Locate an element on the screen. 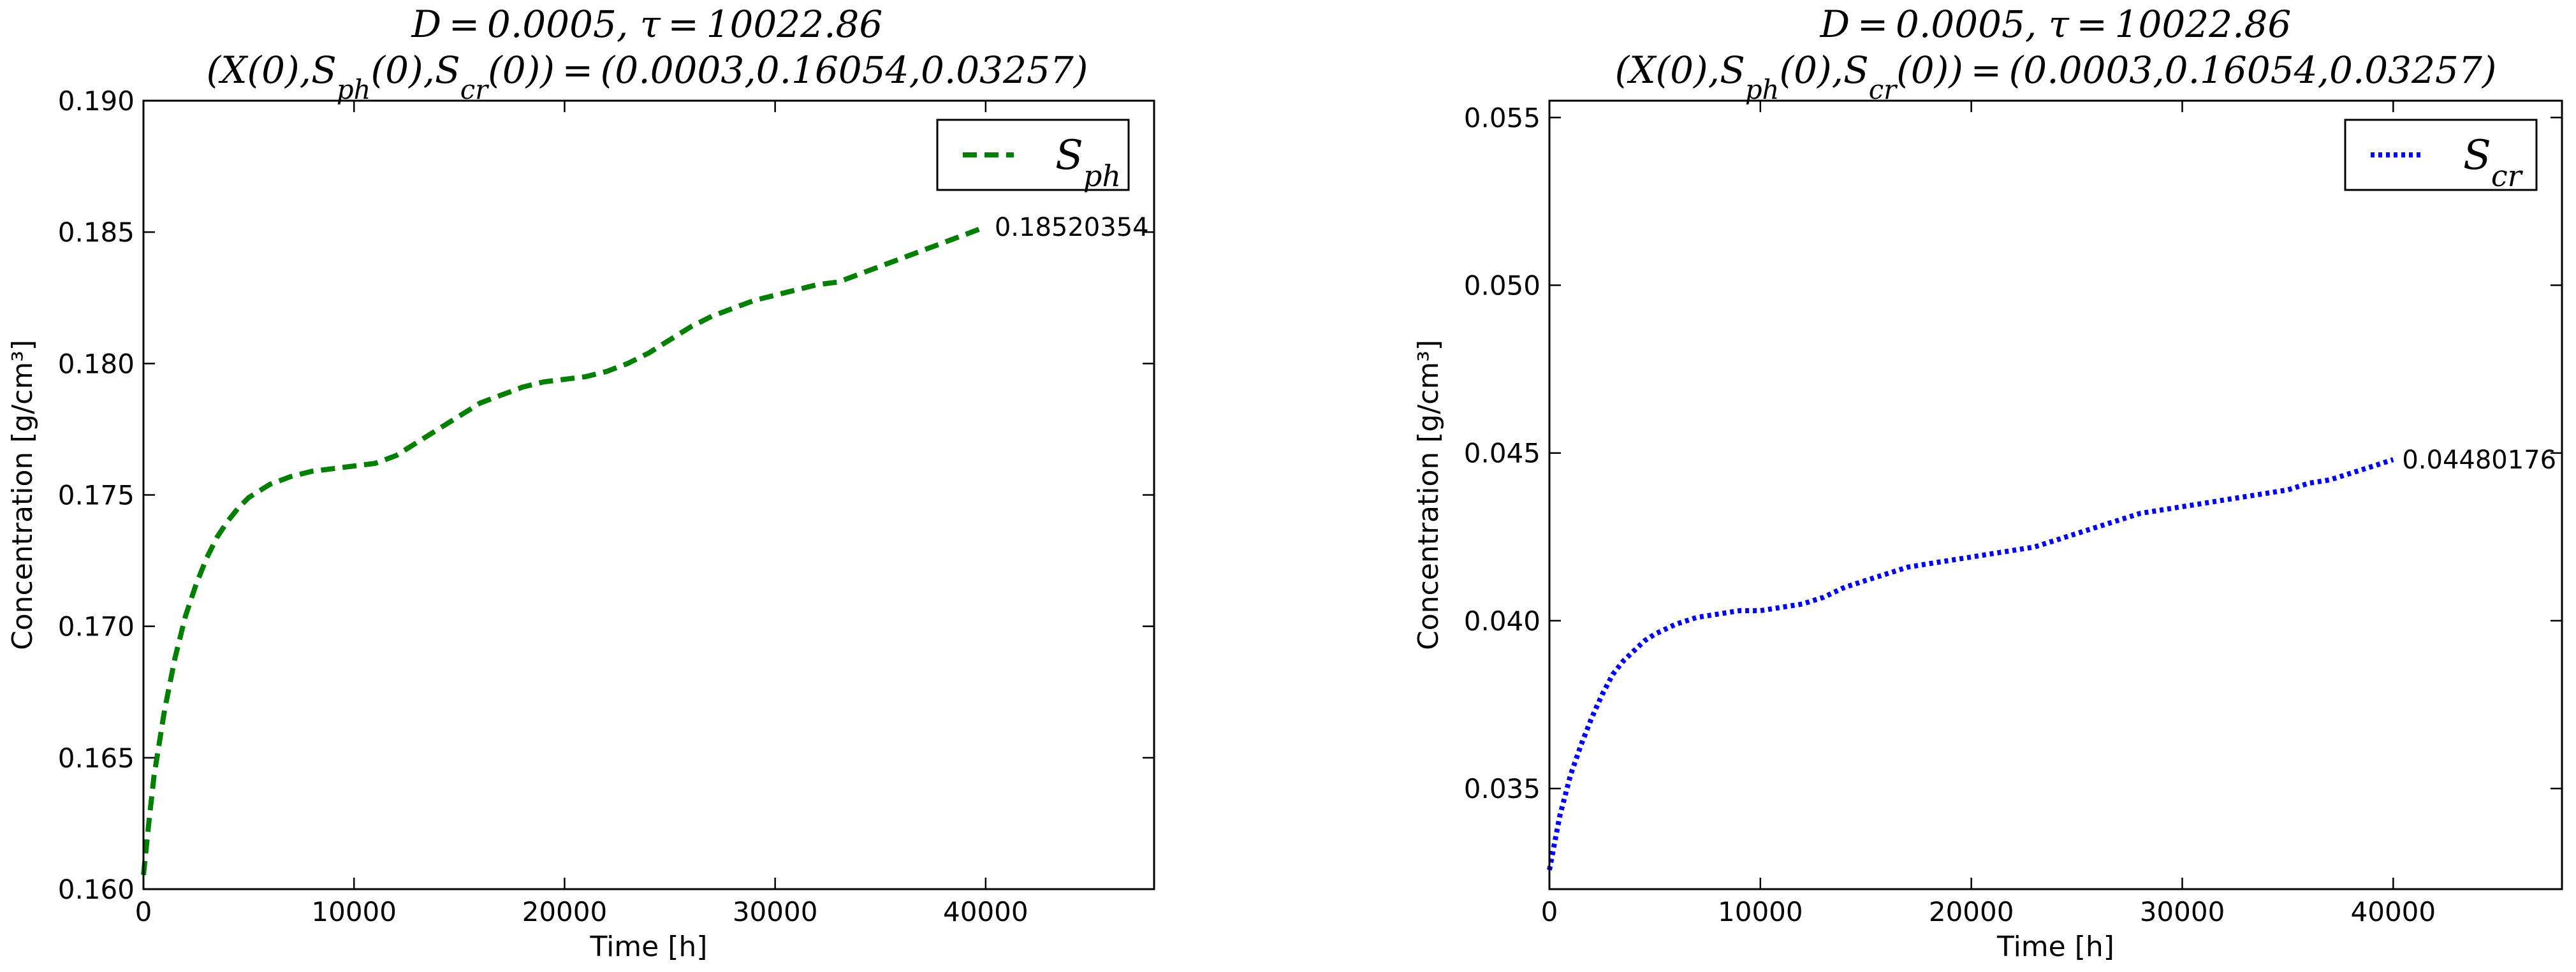 The width and height of the screenshot is (2576, 972). y-tick-label: 0.170 is located at coordinates (97, 626).